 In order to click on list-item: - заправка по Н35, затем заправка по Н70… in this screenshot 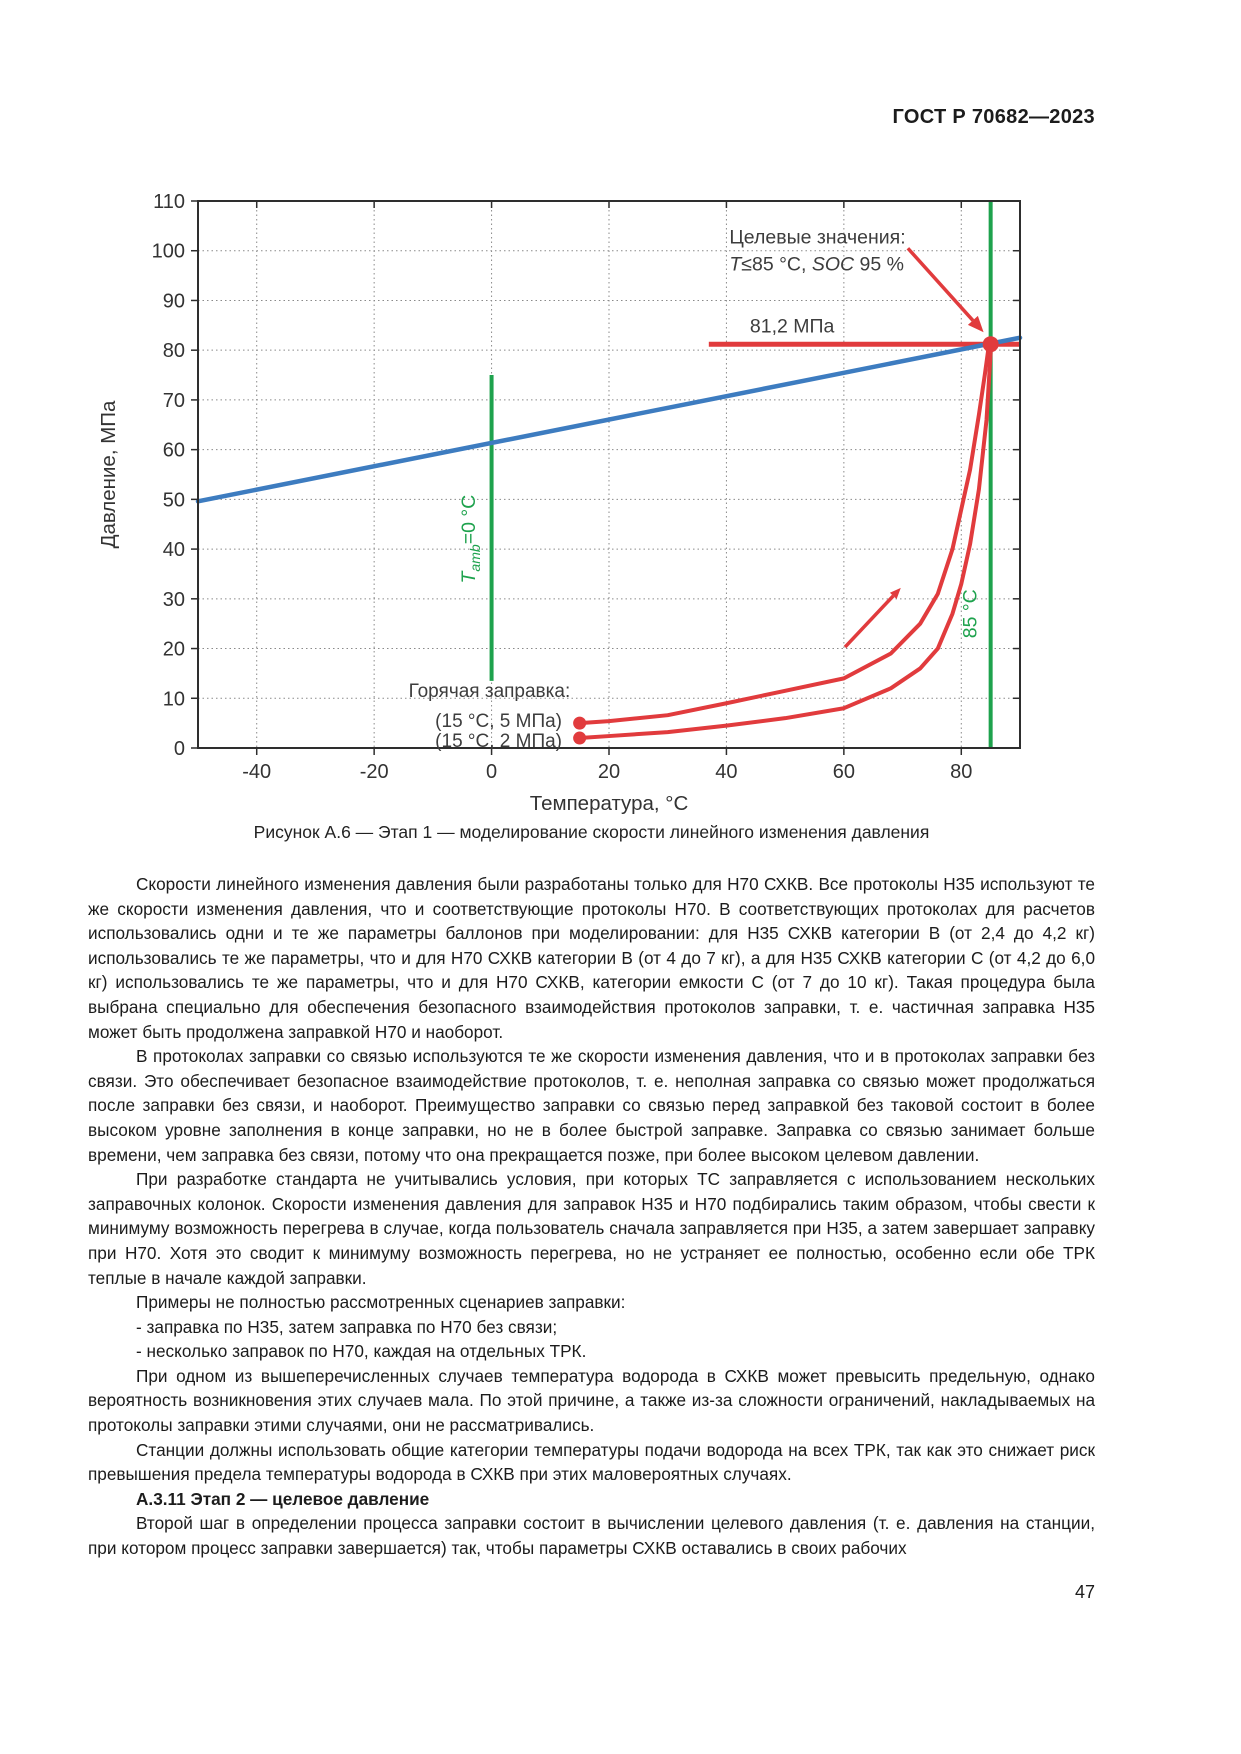, I will do `click(347, 1326)`.